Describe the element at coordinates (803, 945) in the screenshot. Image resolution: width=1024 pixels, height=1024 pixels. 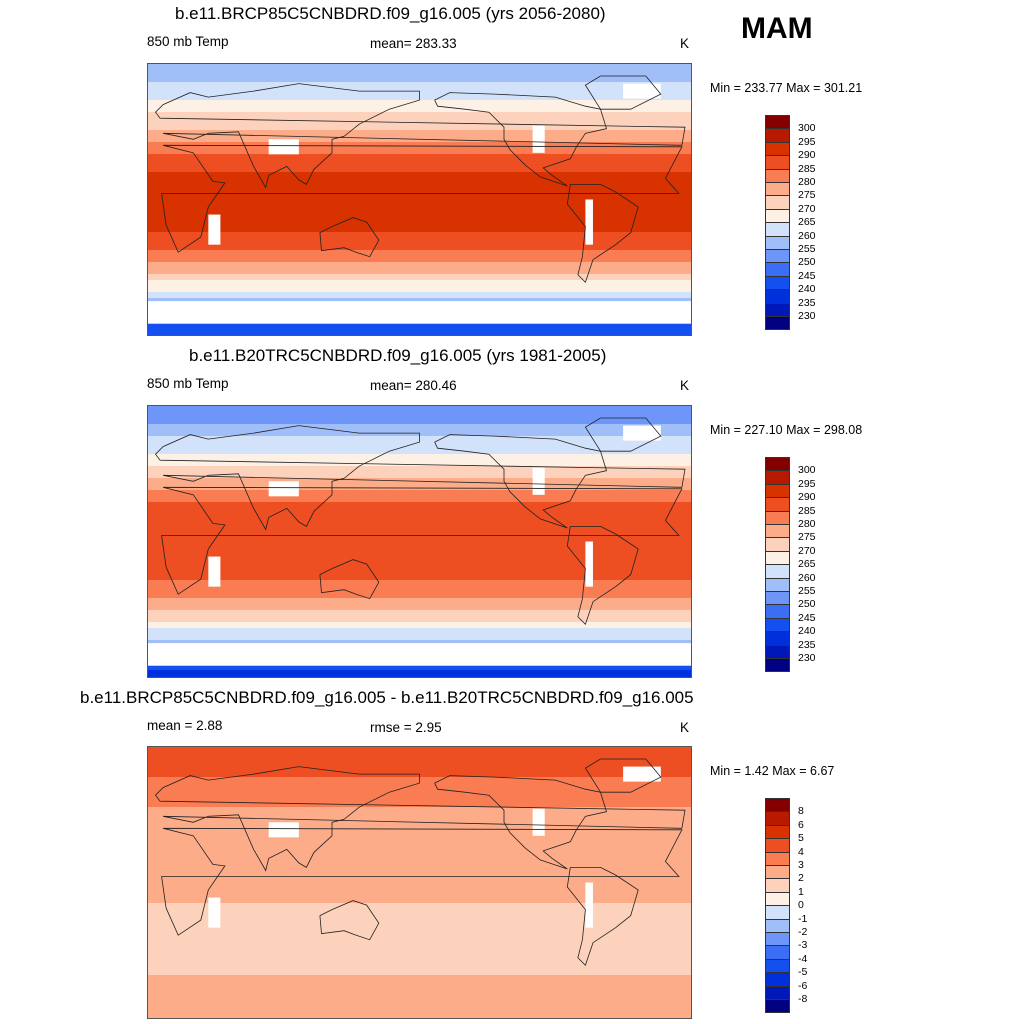
I see `colorbar-tick-label: -3` at that location.